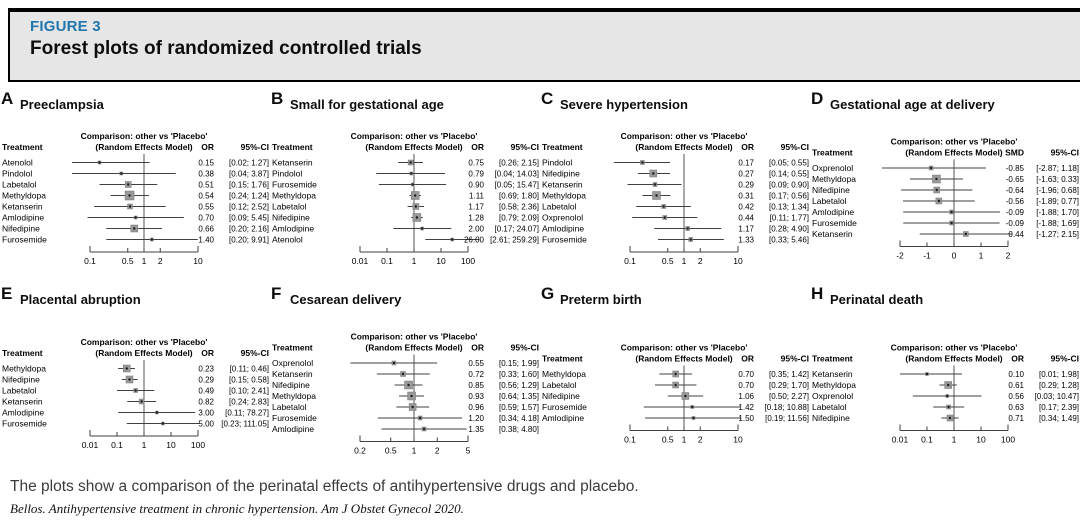 The height and width of the screenshot is (530, 1080). Describe the element at coordinates (476, 207) in the screenshot. I see `svg-text: 1.17` at that location.